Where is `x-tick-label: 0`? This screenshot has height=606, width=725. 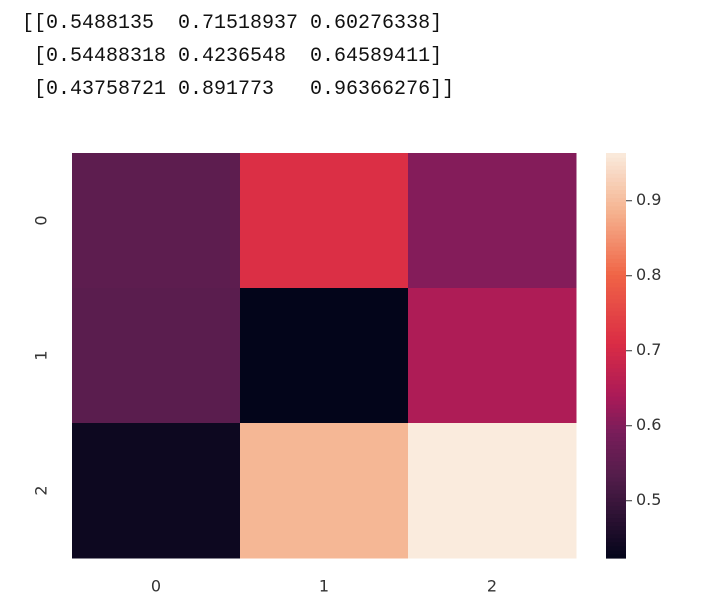
x-tick-label: 0 is located at coordinates (156, 586).